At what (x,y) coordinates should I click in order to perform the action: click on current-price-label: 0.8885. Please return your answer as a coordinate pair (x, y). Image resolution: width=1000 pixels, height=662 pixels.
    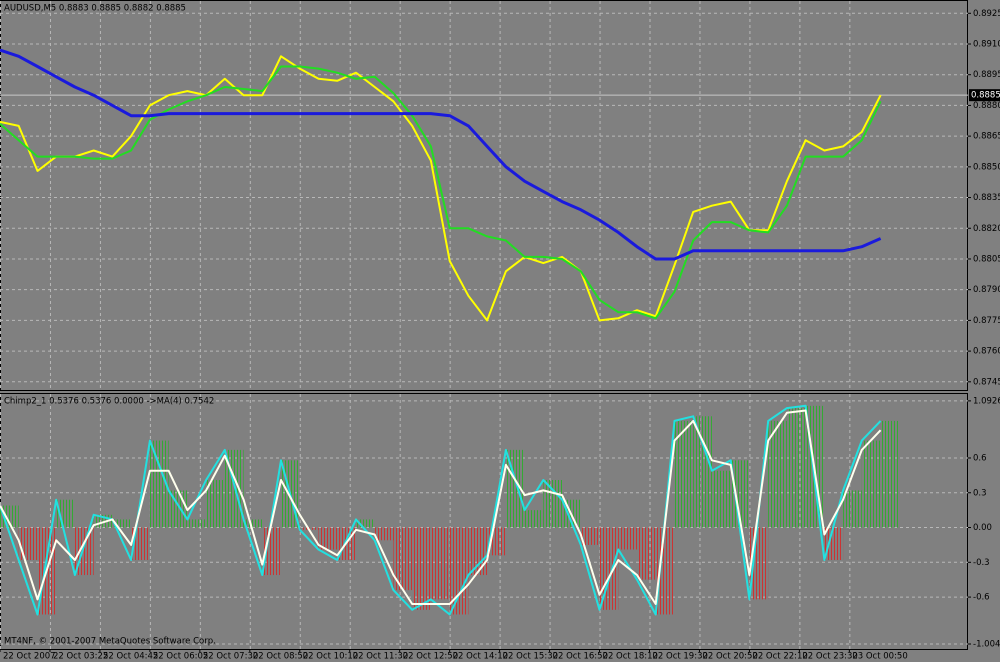
    Looking at the image, I should click on (985, 96).